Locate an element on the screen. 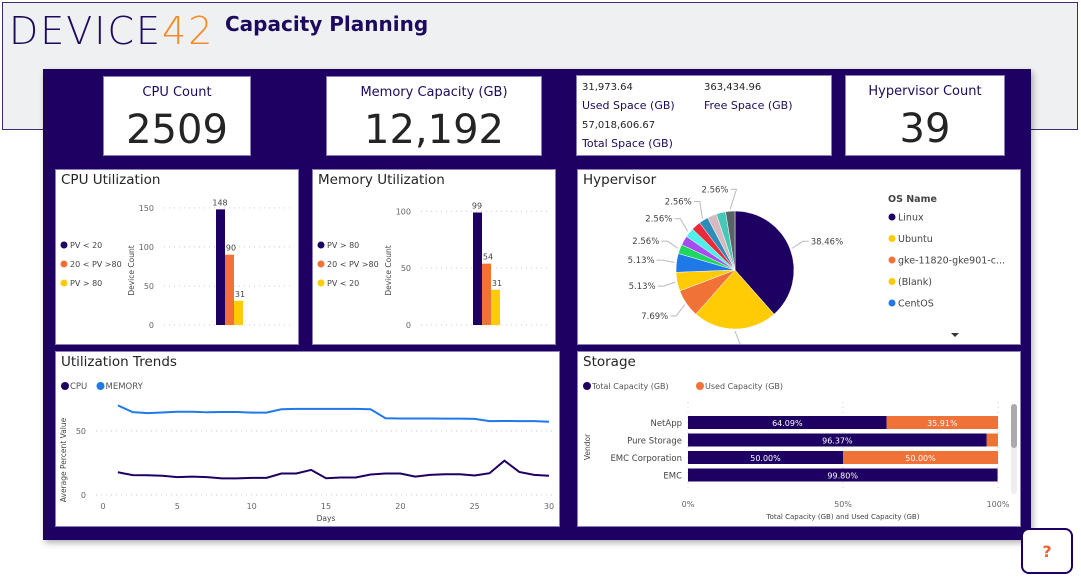 The width and height of the screenshot is (1081, 581). x-tick-label: 30 is located at coordinates (549, 506).